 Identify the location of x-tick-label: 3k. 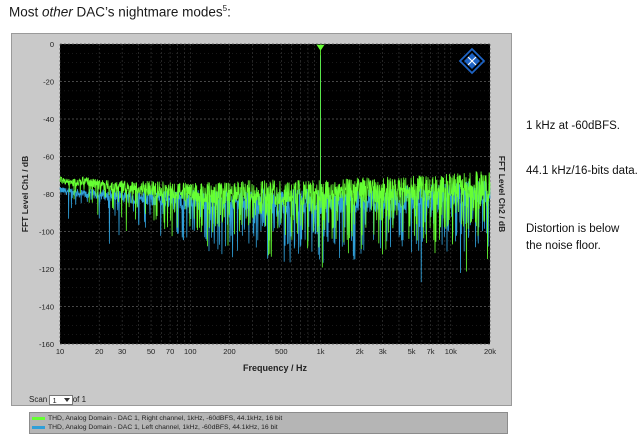
(383, 351).